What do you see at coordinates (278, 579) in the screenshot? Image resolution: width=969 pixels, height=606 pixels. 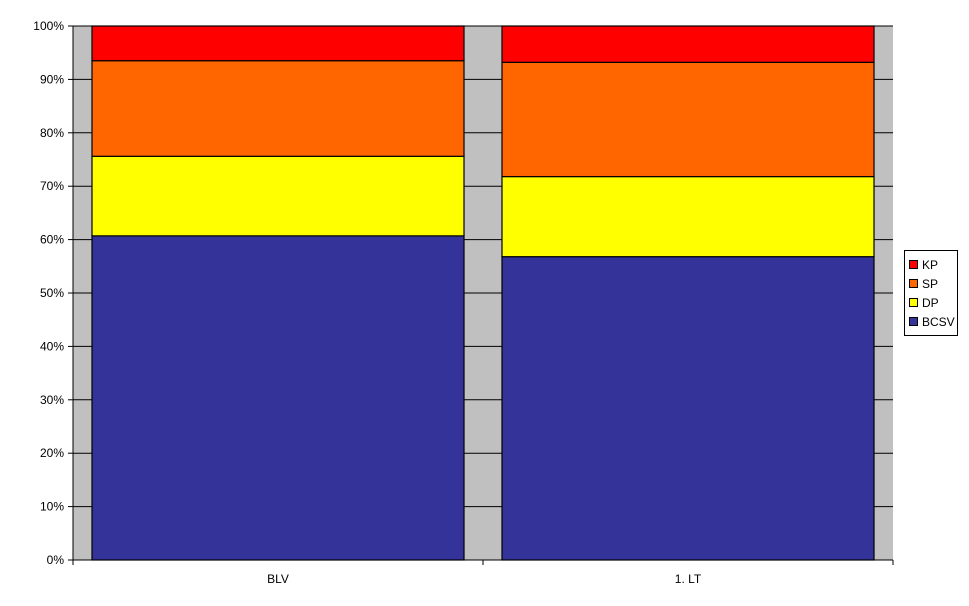 I see `x-tick-label: BLV` at bounding box center [278, 579].